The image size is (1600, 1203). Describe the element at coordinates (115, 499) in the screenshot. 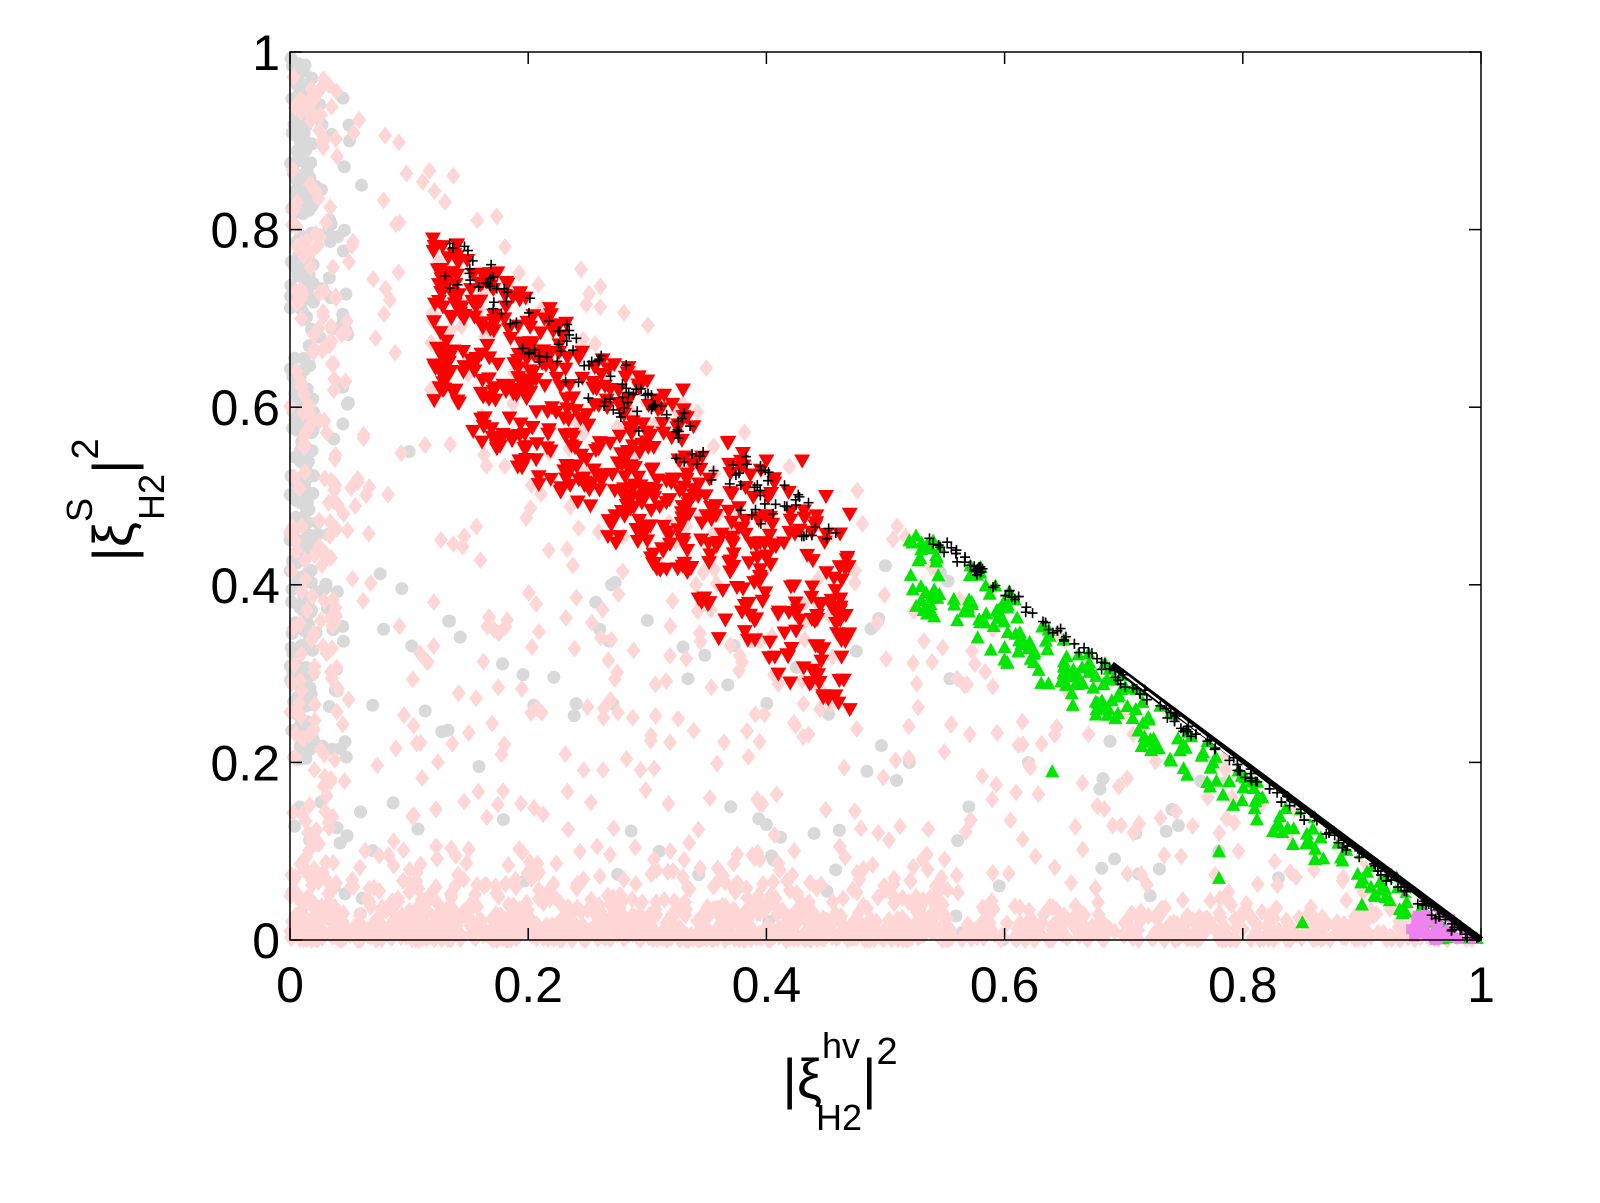

I see `y-axis-label: |ξS H2|2` at that location.